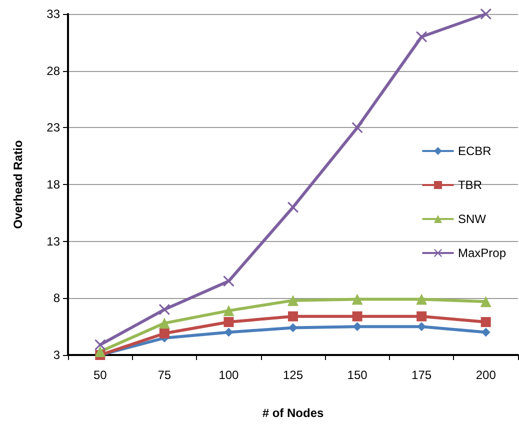 The image size is (519, 429). I want to click on y-tick-label: 3, so click(56, 355).